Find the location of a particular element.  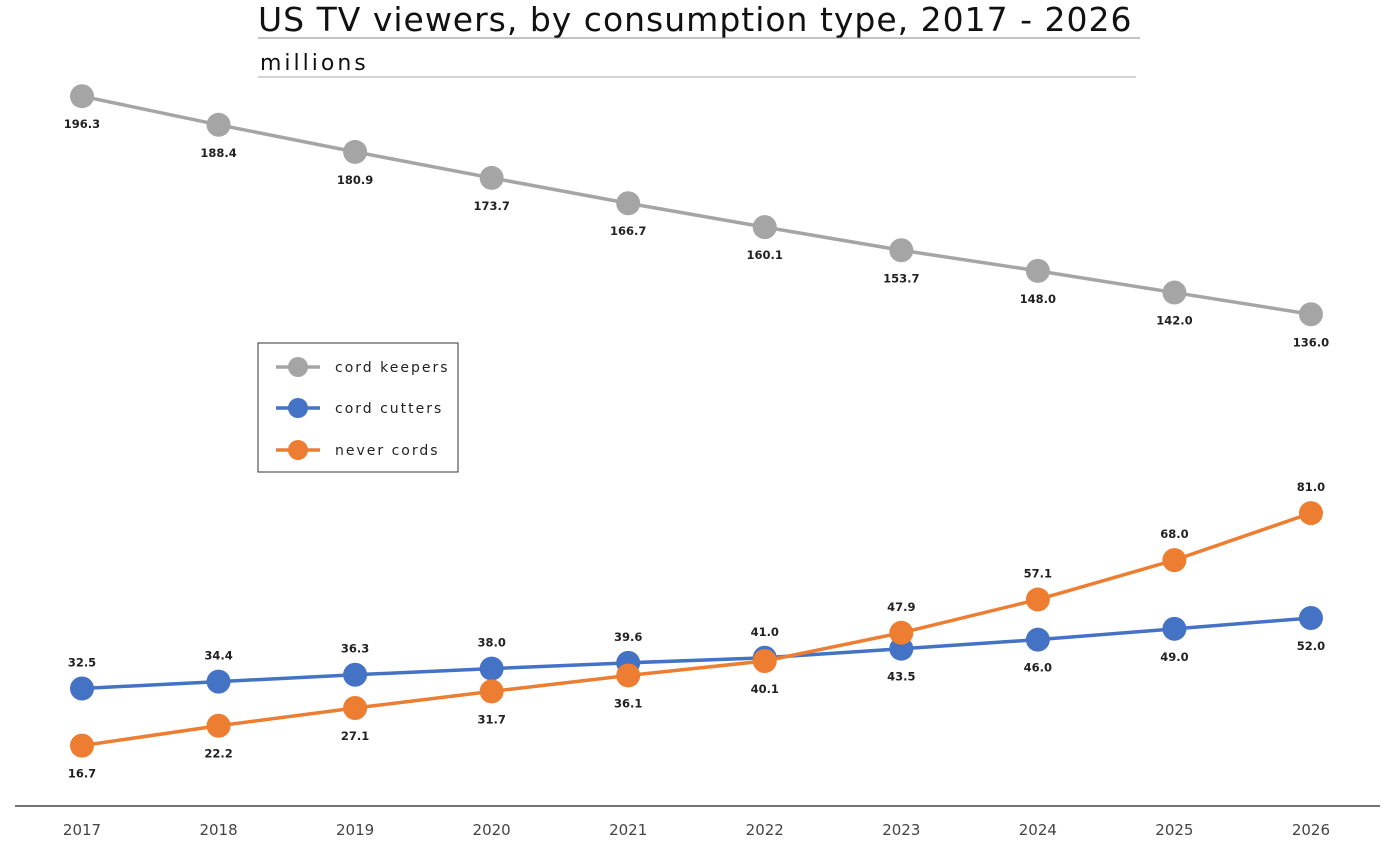

cord-keepers-data-label: 160.1 is located at coordinates (765, 255).